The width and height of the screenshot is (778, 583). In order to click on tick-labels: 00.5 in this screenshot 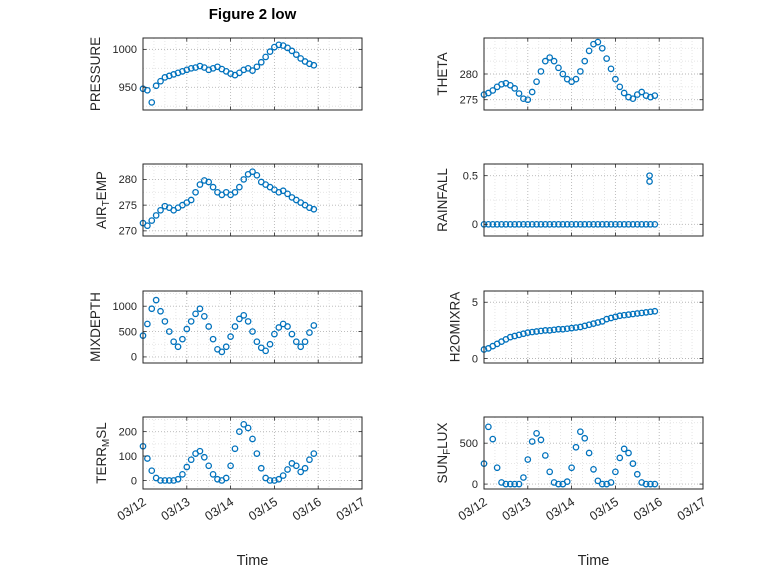, I will do `click(470, 200)`.